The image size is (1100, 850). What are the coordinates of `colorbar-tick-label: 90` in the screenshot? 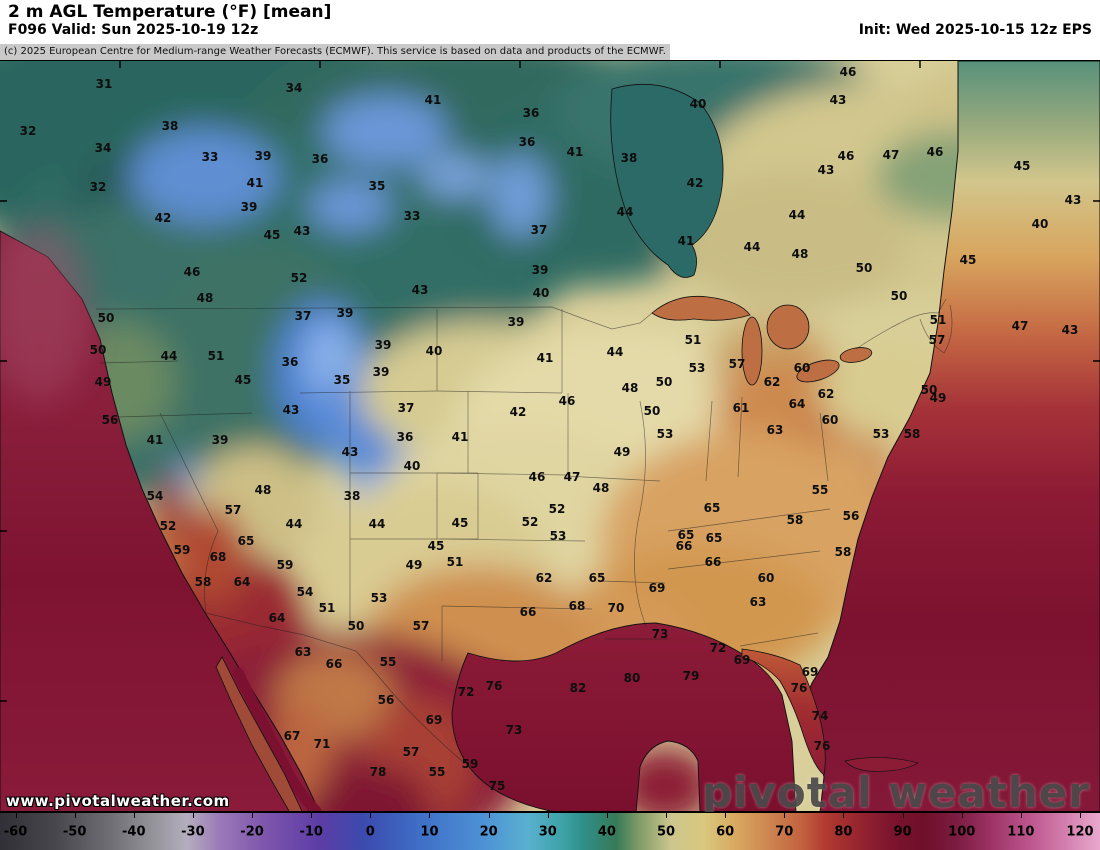 It's located at (902, 832).